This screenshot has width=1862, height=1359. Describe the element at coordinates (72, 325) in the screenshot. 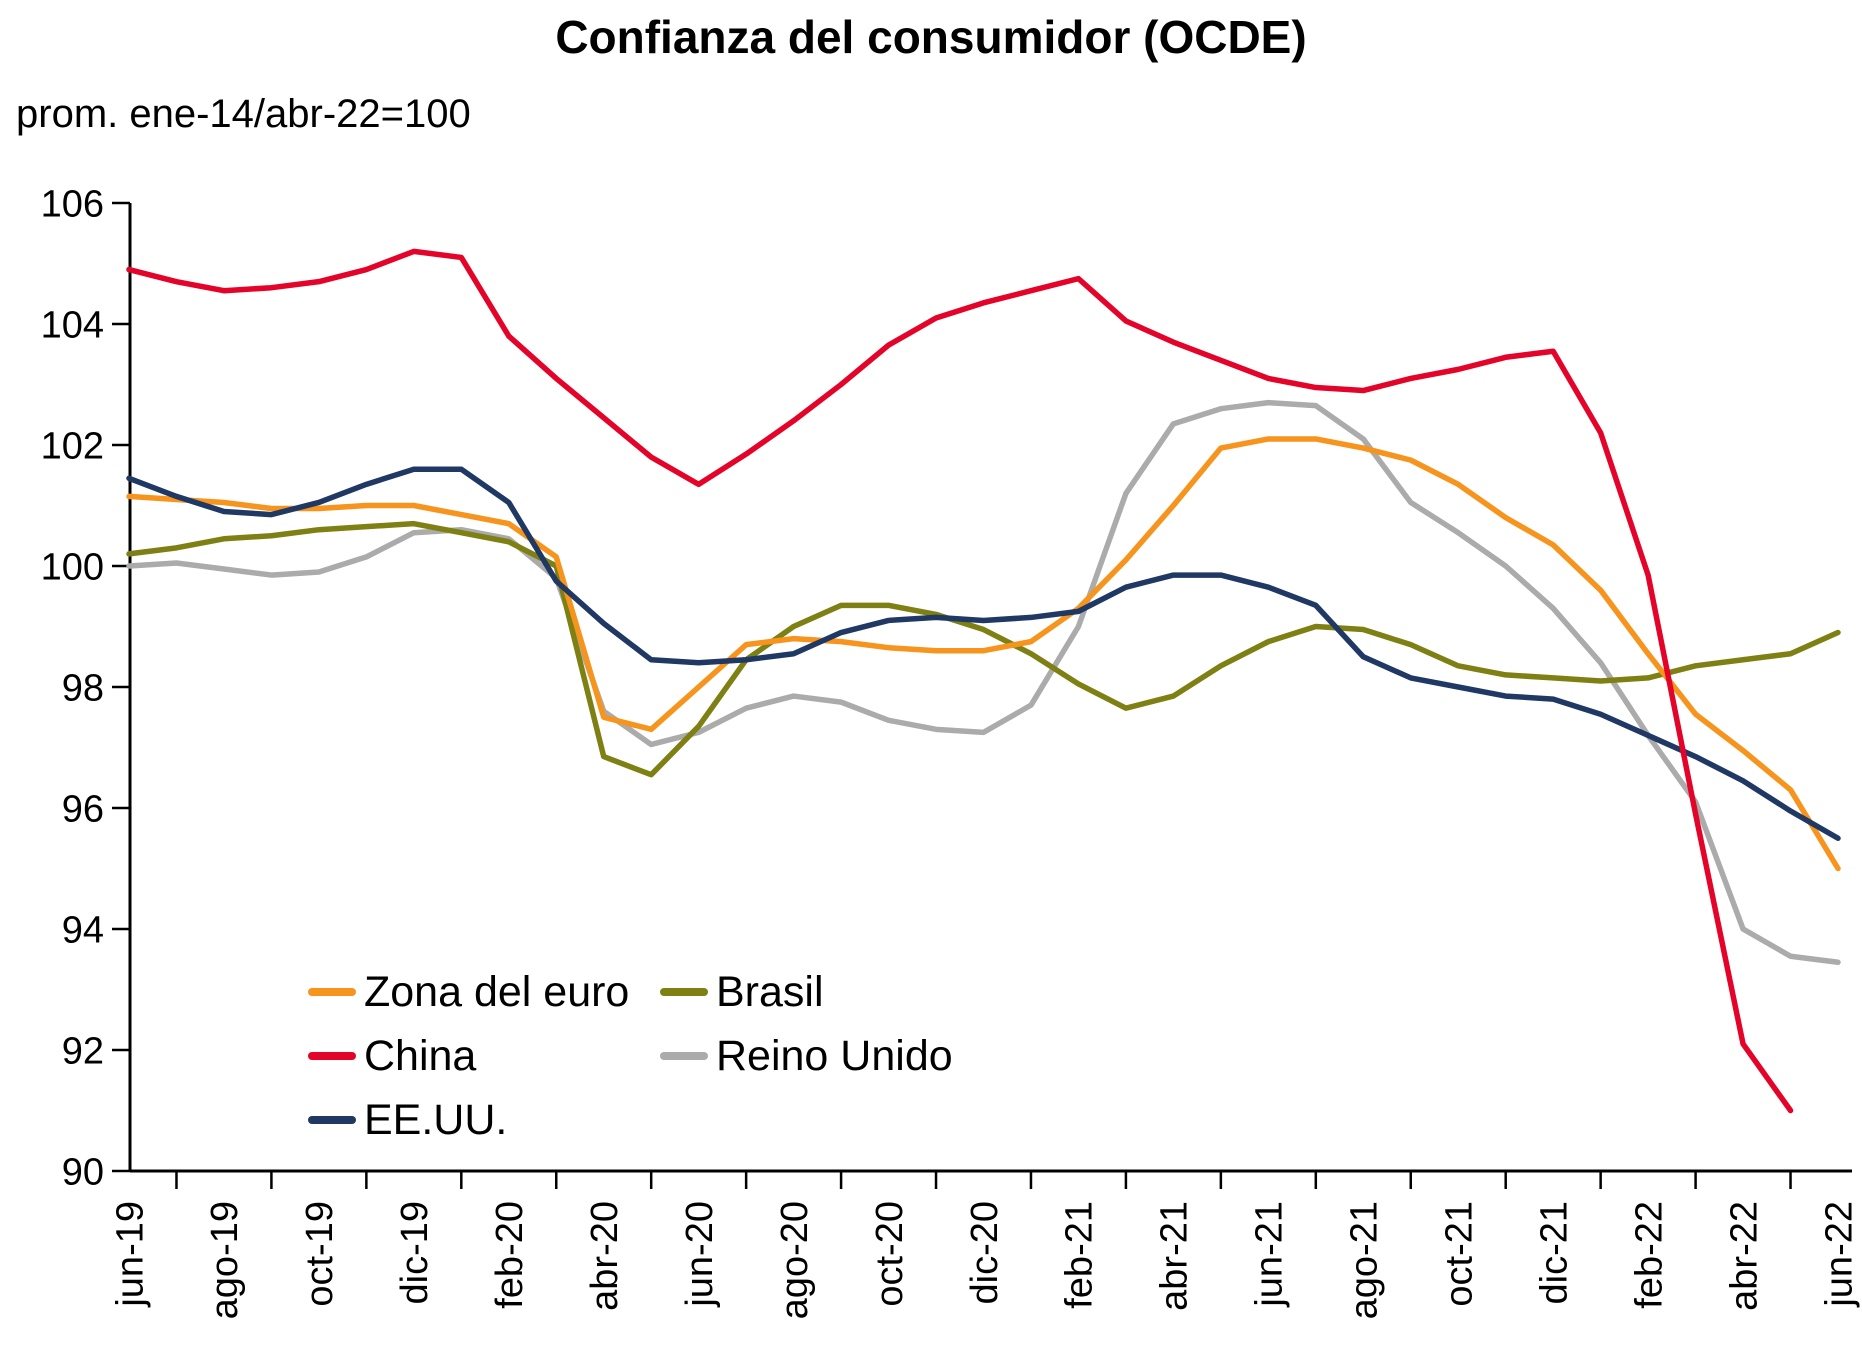

I see `y-tick-label: 104` at that location.